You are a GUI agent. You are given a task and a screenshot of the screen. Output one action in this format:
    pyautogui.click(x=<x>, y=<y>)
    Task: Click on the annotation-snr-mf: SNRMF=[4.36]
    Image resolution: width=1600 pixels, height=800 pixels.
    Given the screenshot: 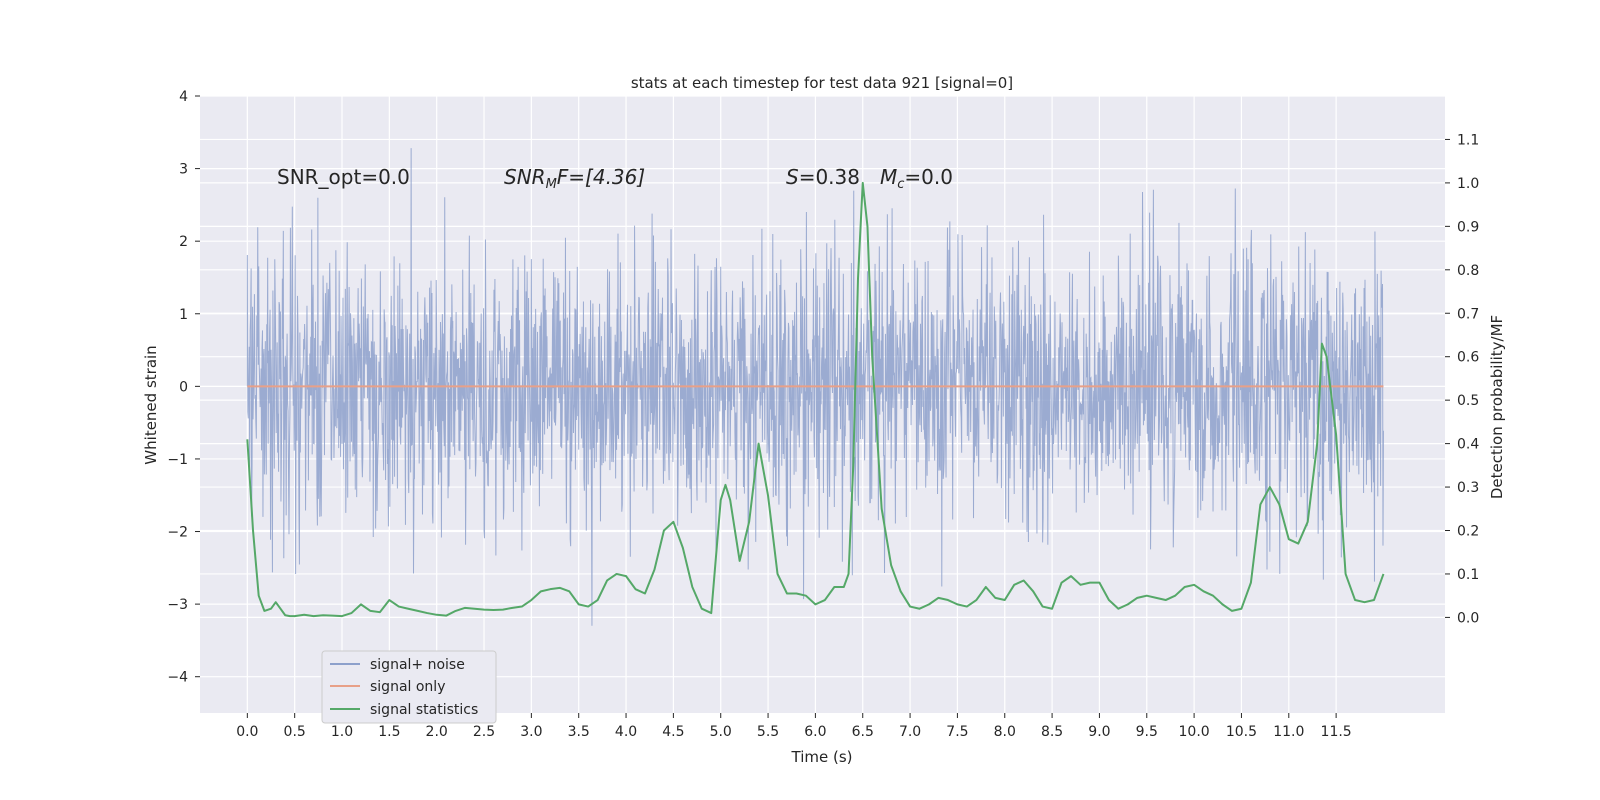 What is the action you would take?
    pyautogui.click(x=574, y=178)
    